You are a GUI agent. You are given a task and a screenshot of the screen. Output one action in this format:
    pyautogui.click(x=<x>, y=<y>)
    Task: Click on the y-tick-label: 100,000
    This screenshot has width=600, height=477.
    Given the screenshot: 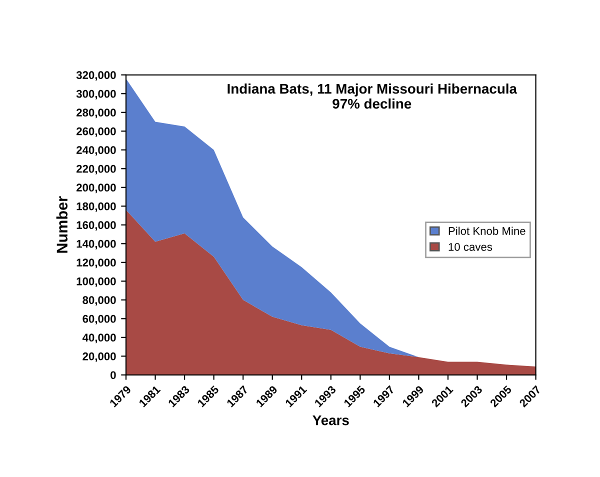 What is the action you would take?
    pyautogui.click(x=96, y=282)
    